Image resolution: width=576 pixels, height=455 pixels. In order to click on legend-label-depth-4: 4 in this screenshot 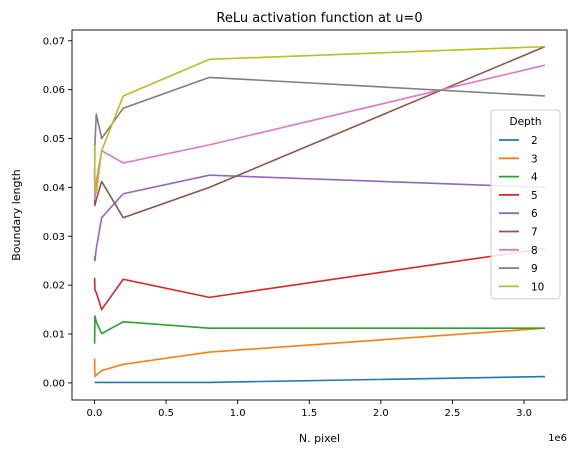, I will do `click(534, 178)`.